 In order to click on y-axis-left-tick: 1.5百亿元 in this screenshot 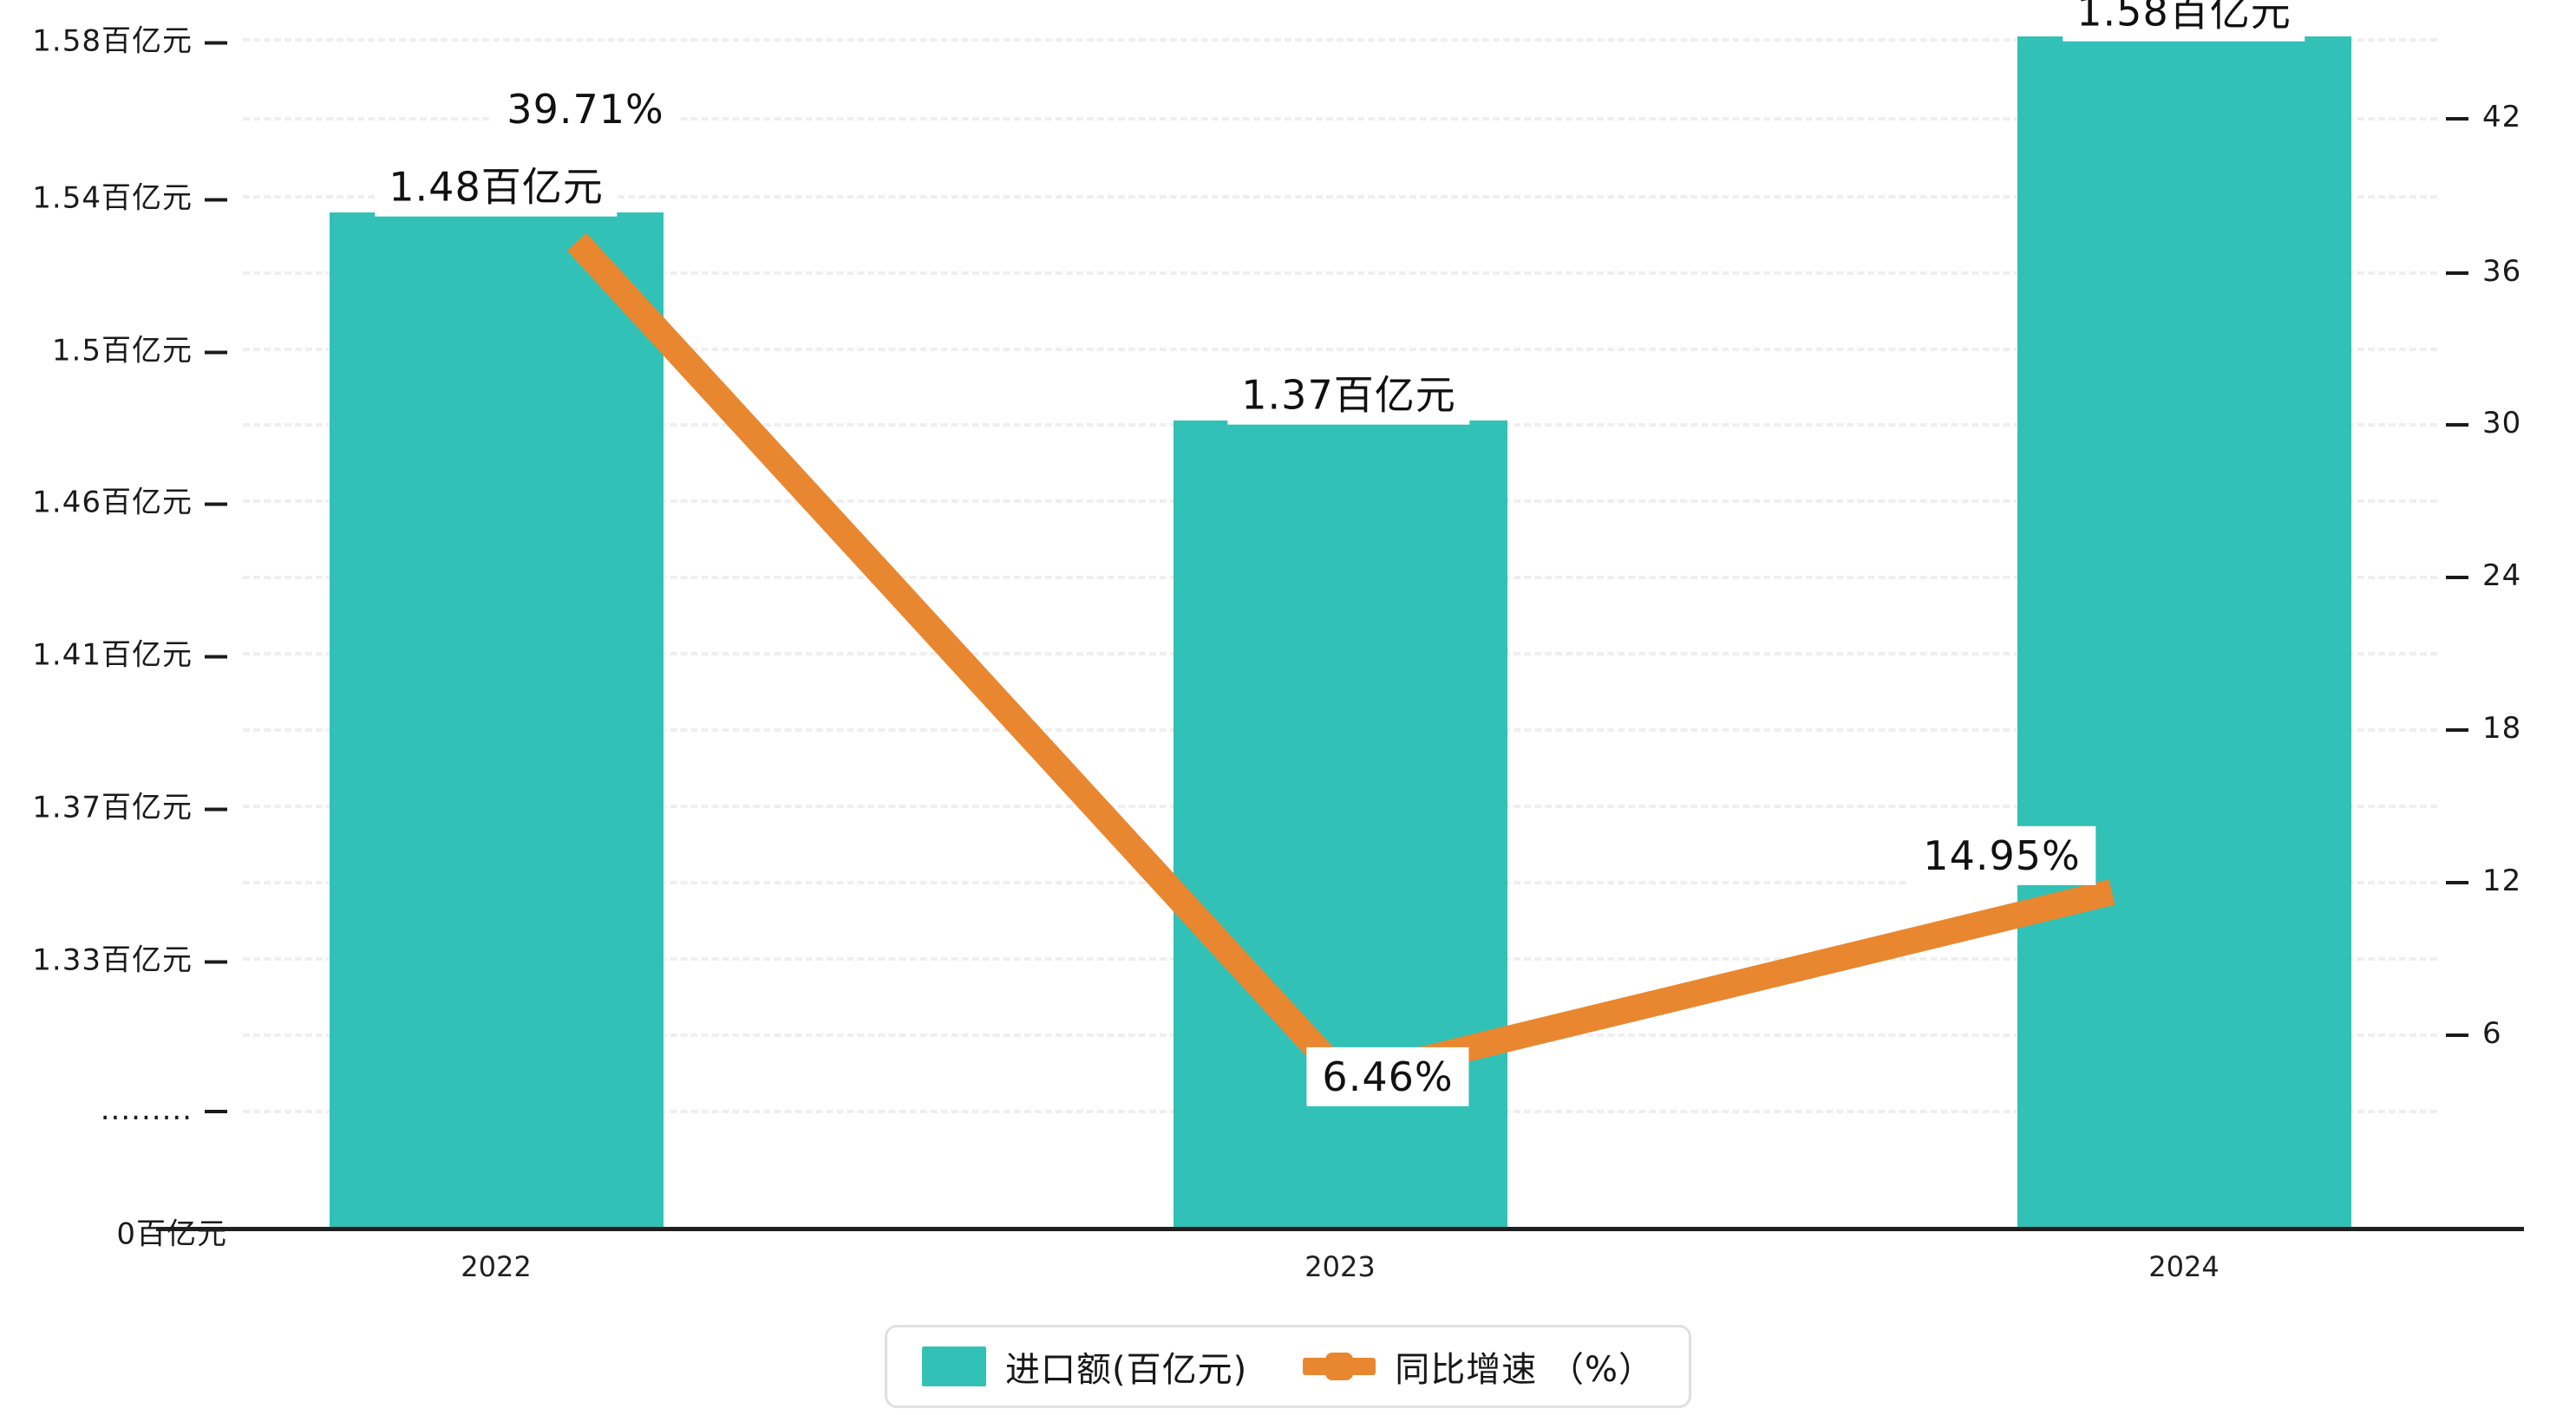, I will do `click(147, 348)`.